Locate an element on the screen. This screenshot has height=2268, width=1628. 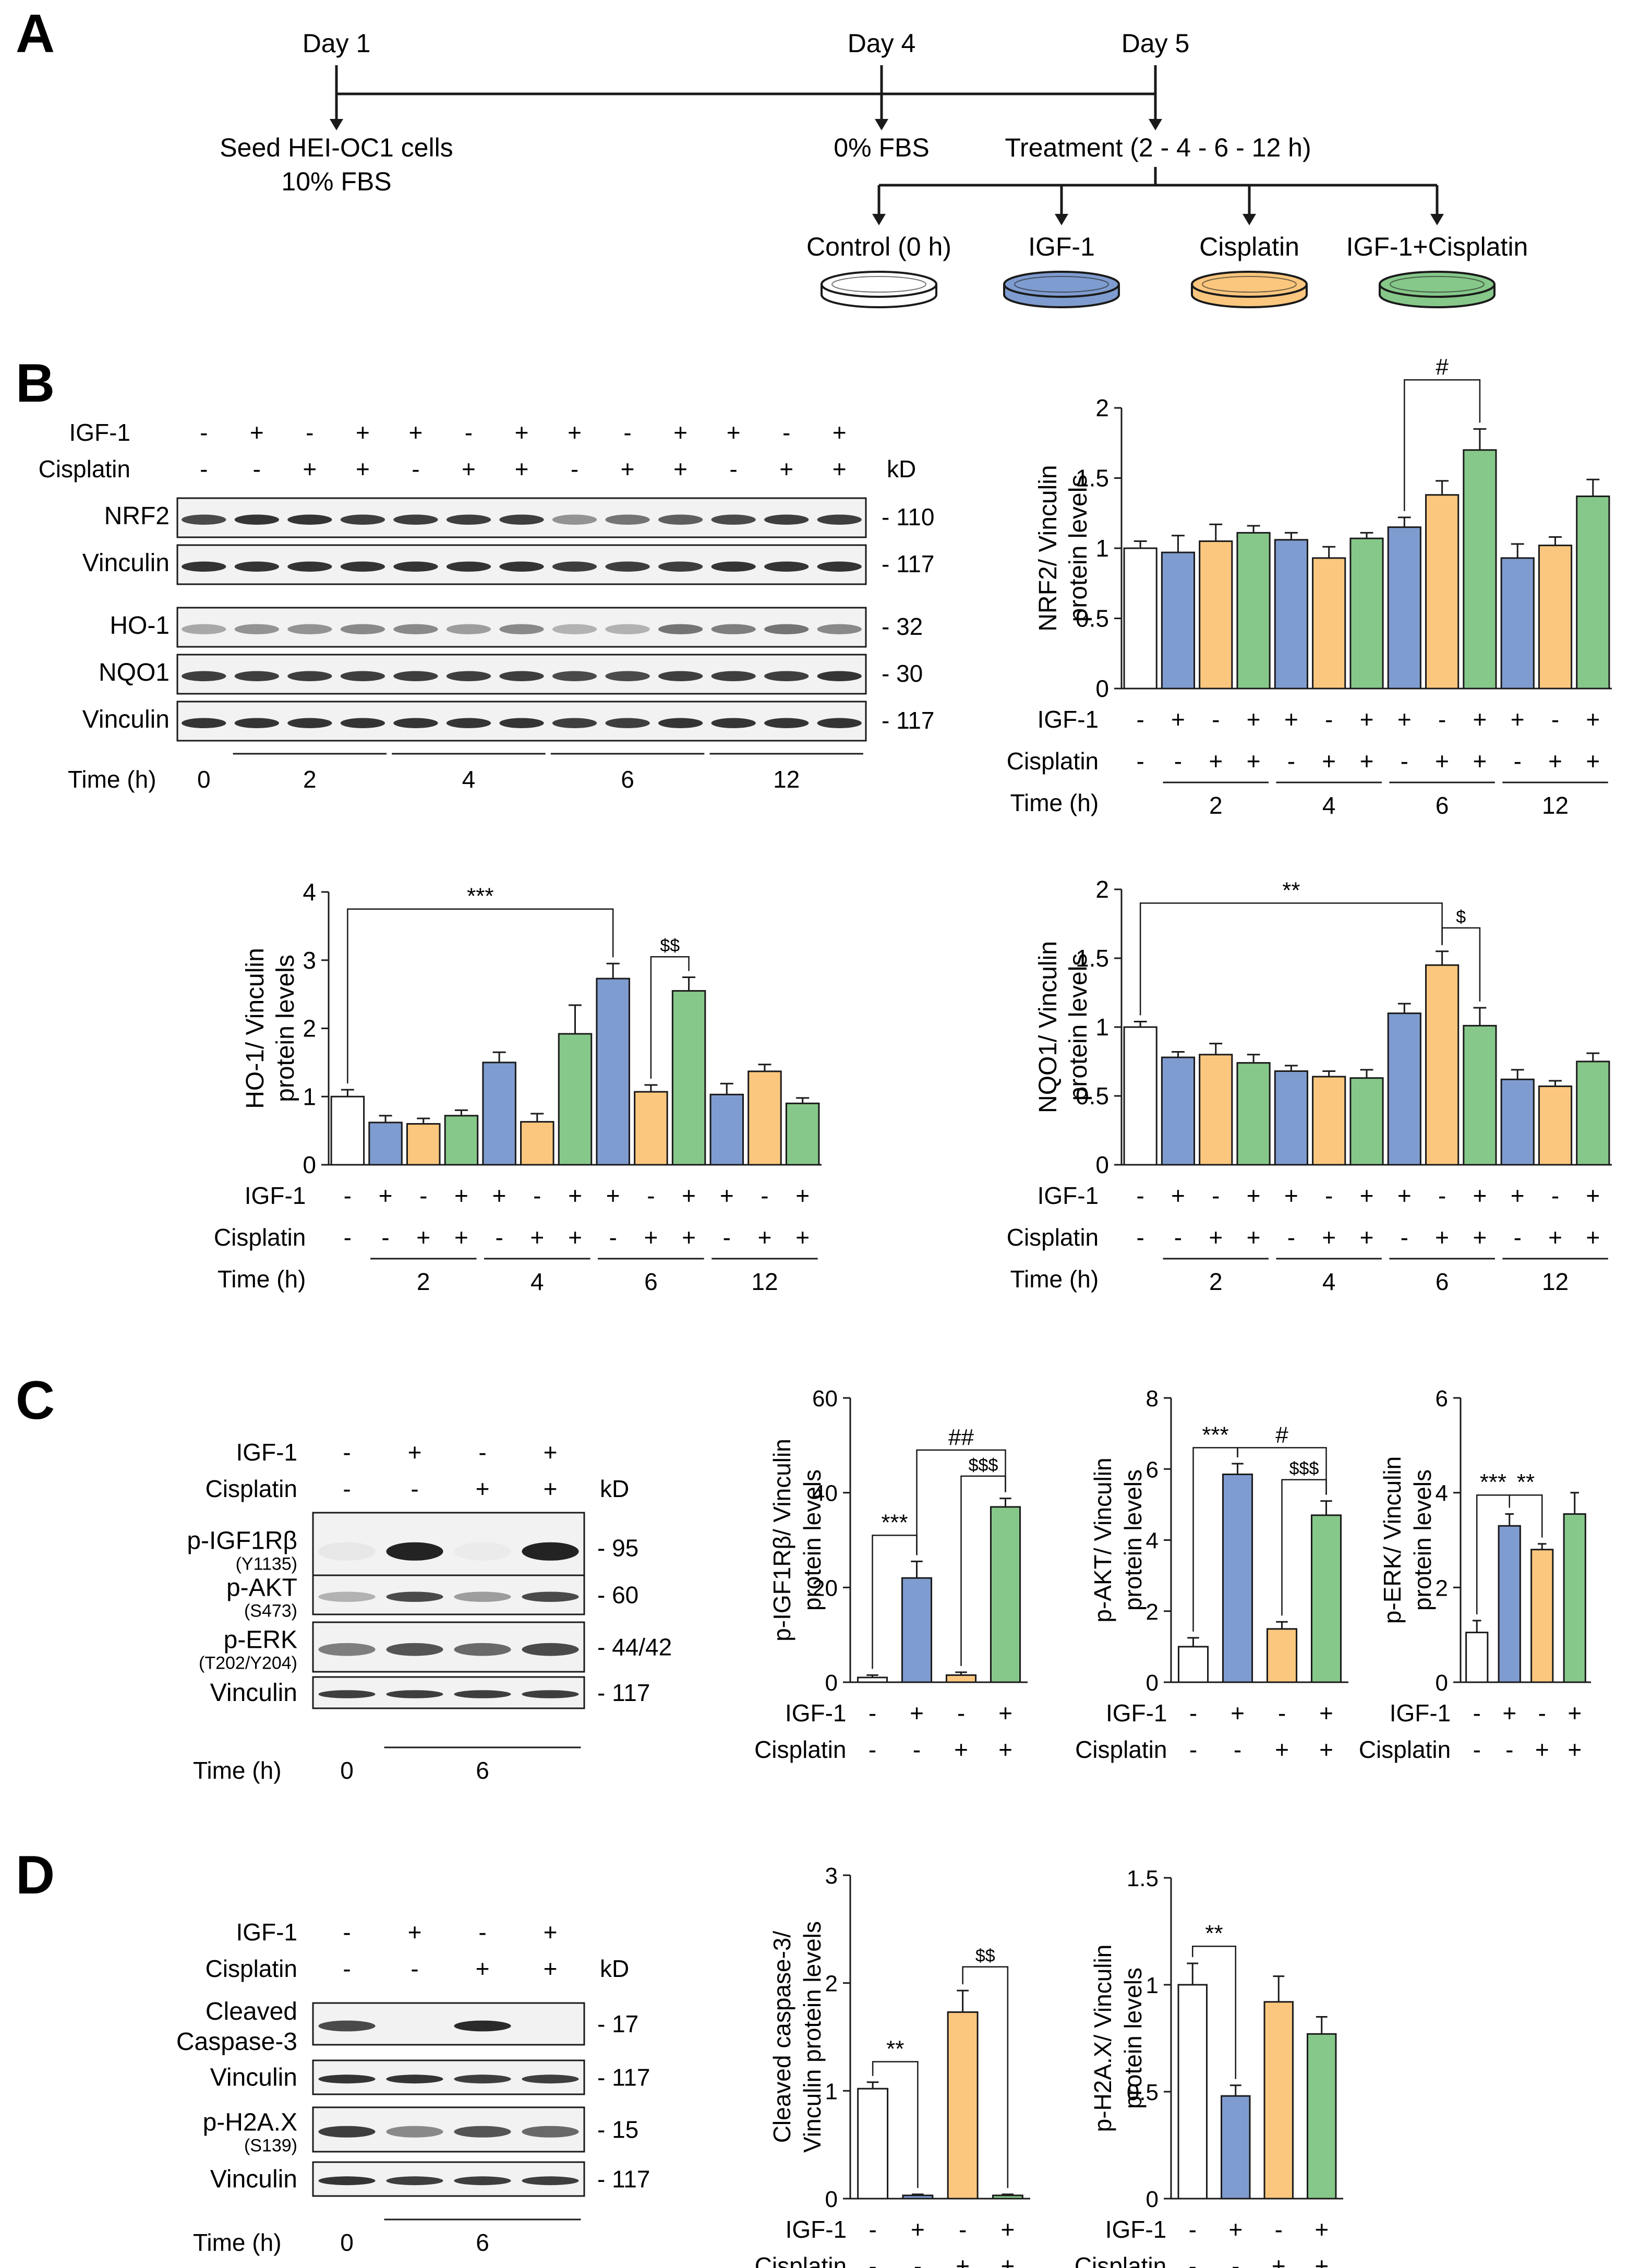
chart-cis-label: Cisplatin is located at coordinates (800, 1749).